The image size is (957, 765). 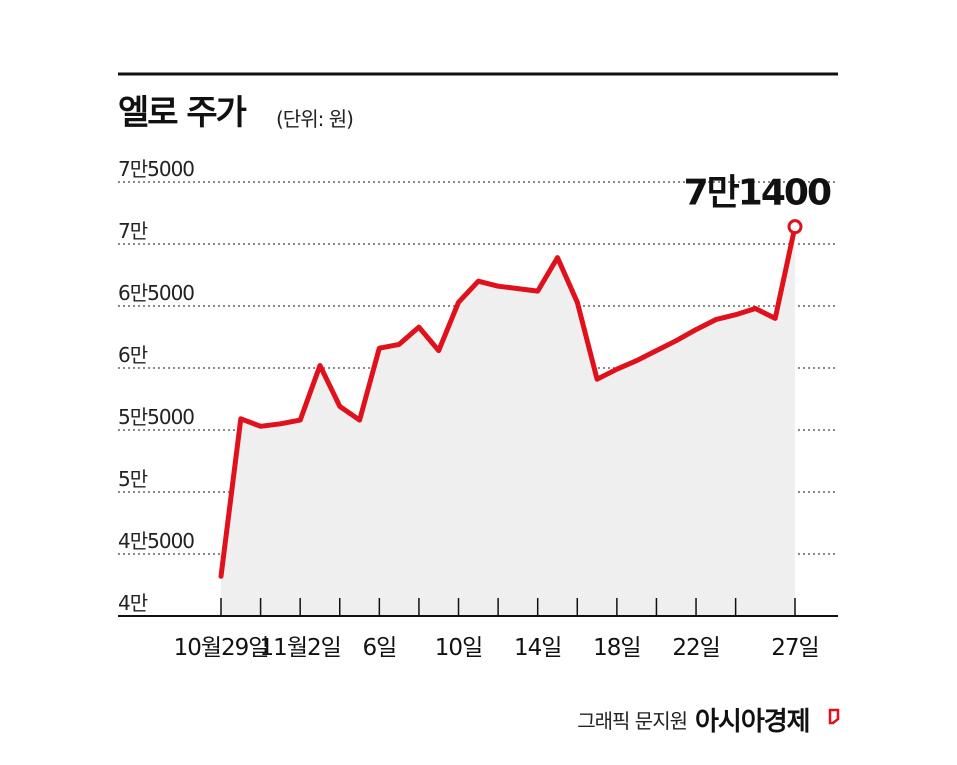 I want to click on x-tick-label: 18일, so click(x=616, y=648).